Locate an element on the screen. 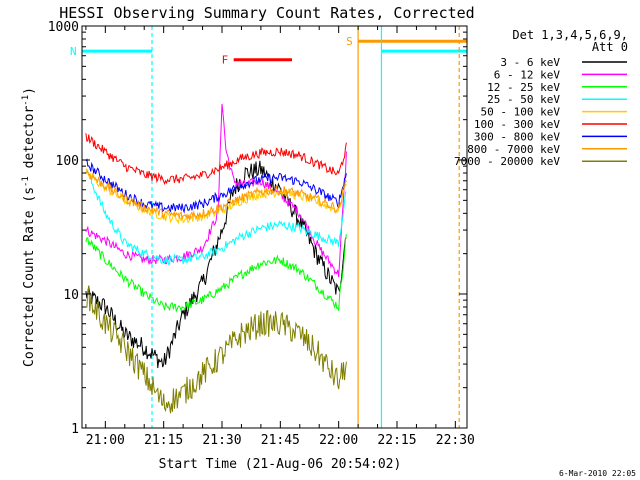  x-axis-label: Start Time (21-Aug-06 20:54:02) is located at coordinates (280, 464).